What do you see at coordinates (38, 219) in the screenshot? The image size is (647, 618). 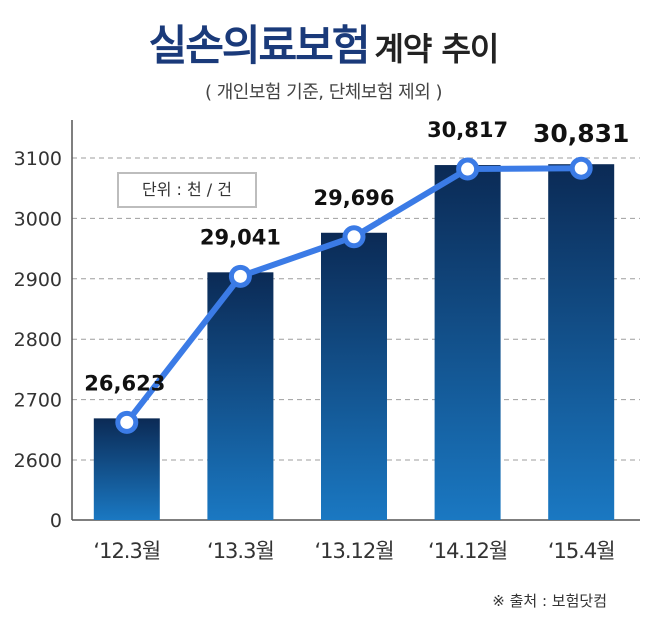 I see `y-tick-label: 3000` at bounding box center [38, 219].